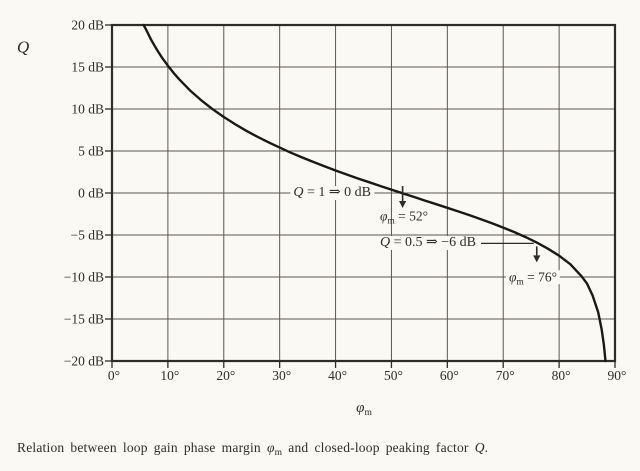 The image size is (640, 471). I want to click on annotation-arrow-52-head, so click(403, 204).